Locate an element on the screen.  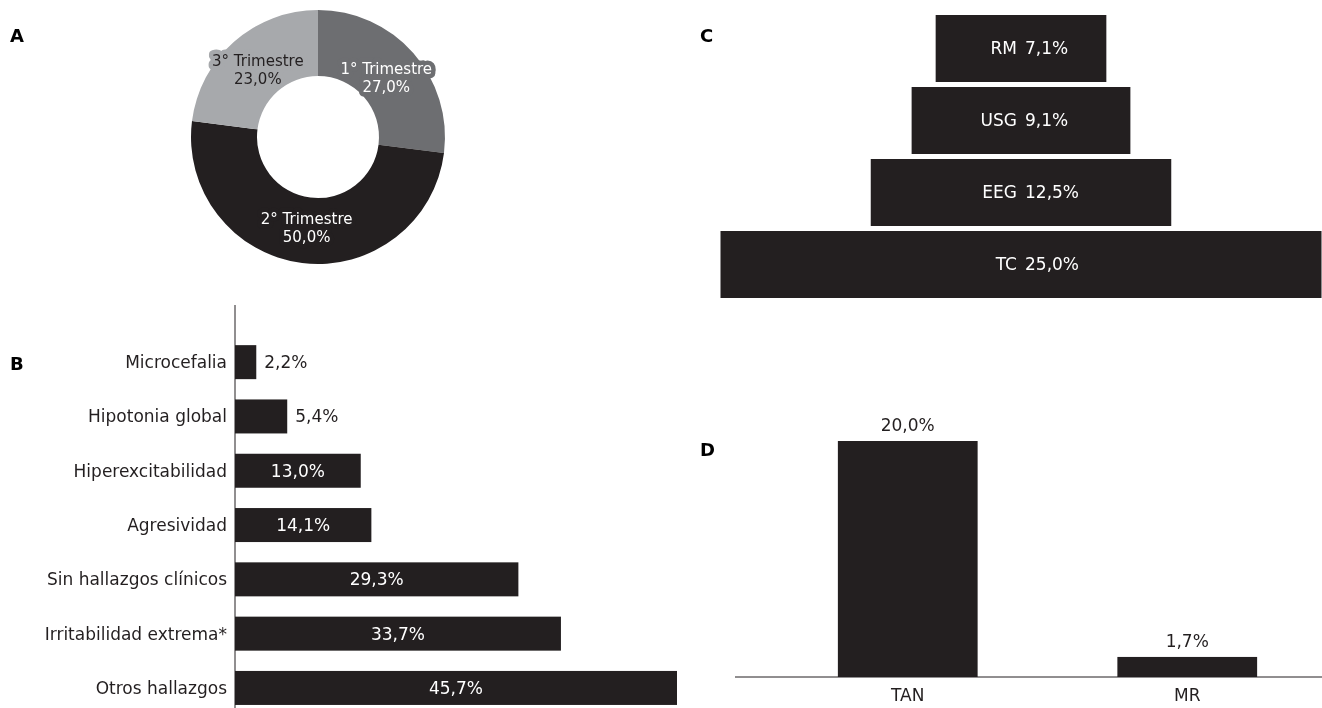
category-label: EEG is located at coordinates (999, 192).